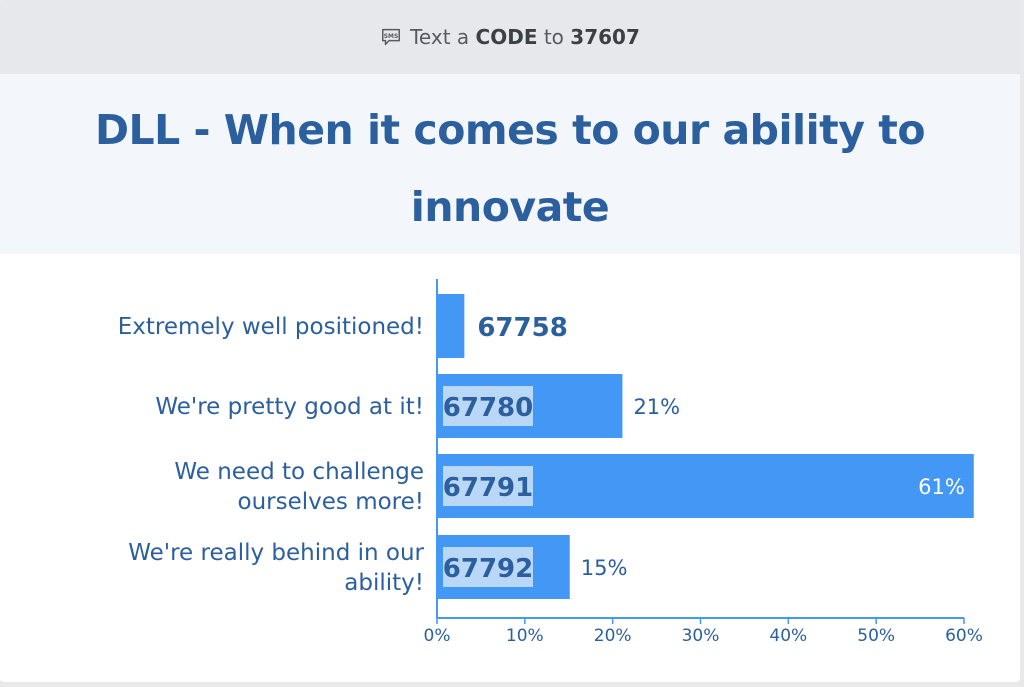 The width and height of the screenshot is (1024, 687). What do you see at coordinates (701, 636) in the screenshot?
I see `x-tick-label: 30%` at bounding box center [701, 636].